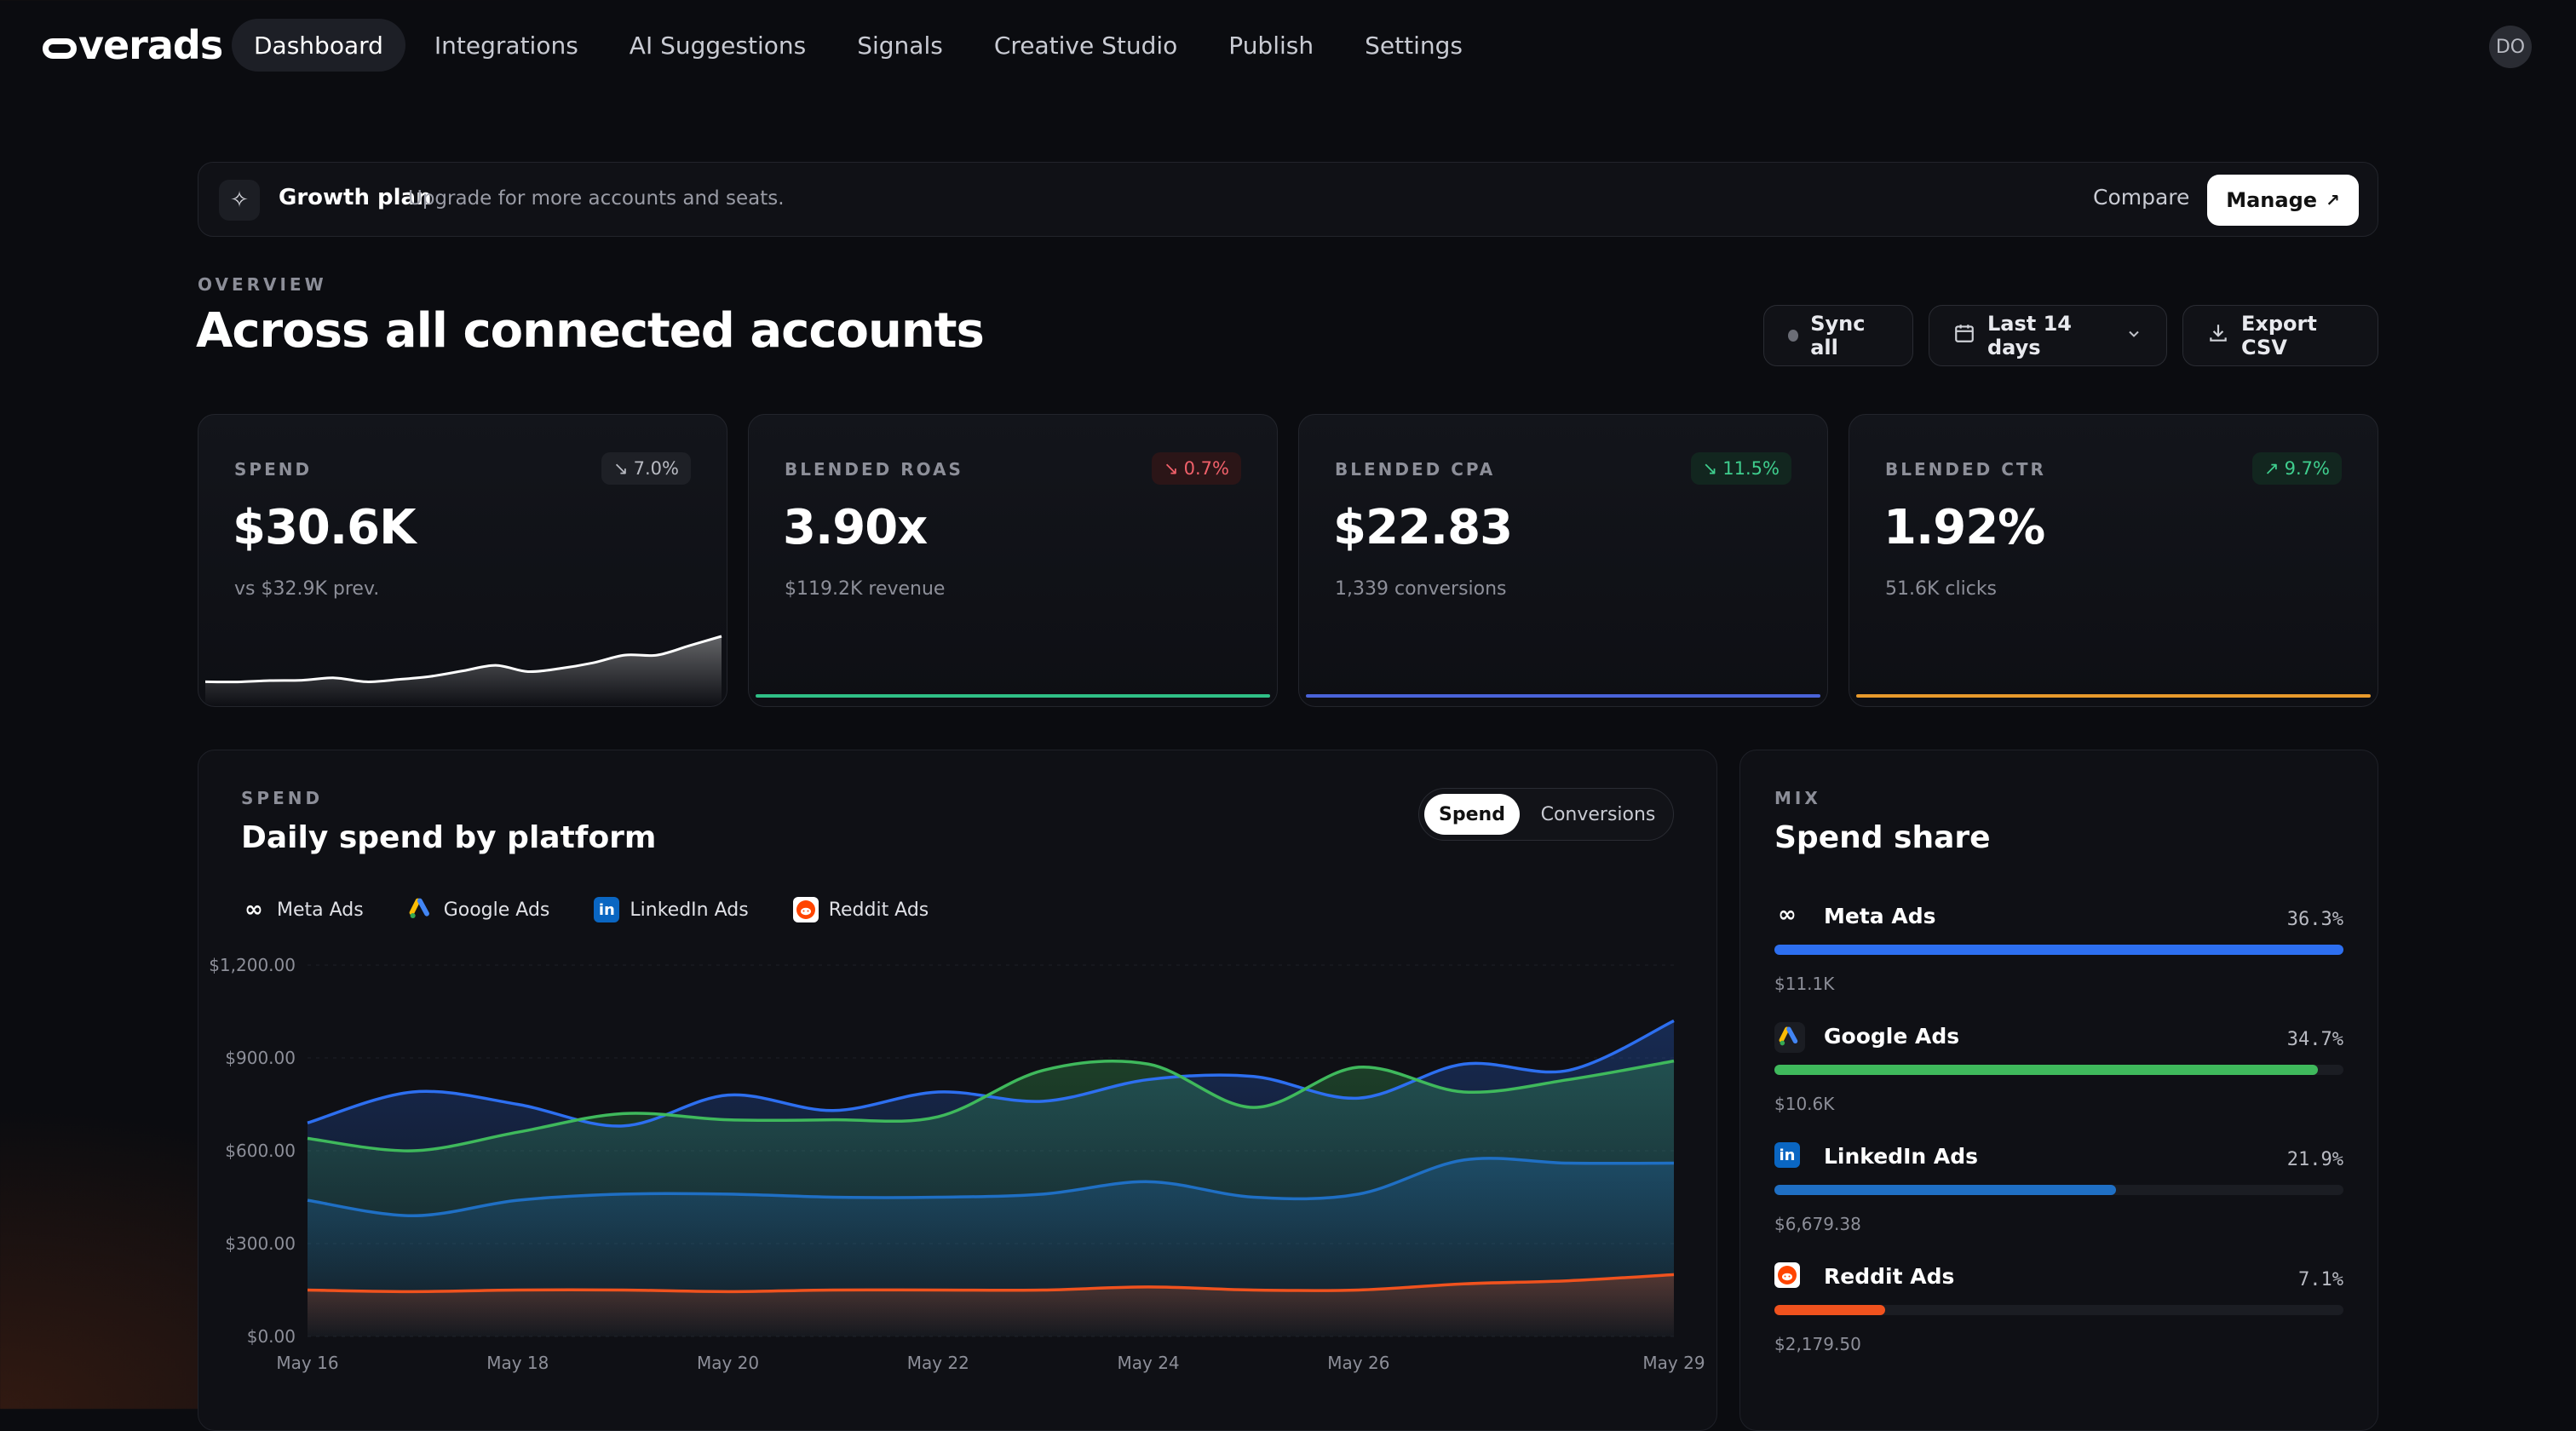 The image size is (2576, 1431). Describe the element at coordinates (320, 910) in the screenshot. I see `legend-label: Meta Ads` at that location.